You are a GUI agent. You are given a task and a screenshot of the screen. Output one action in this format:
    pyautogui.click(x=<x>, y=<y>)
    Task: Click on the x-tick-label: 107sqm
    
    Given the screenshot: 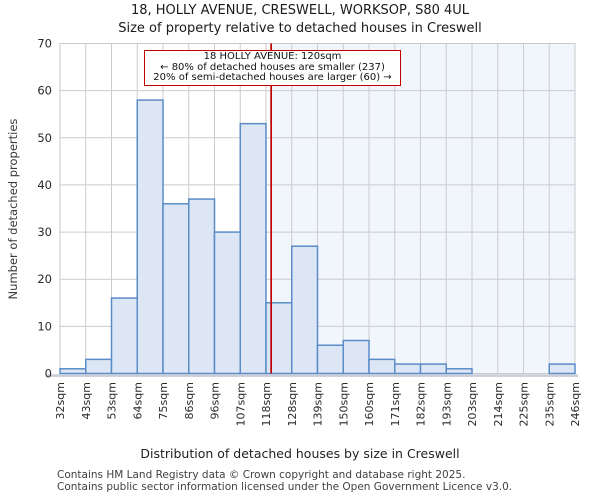 What is the action you would take?
    pyautogui.click(x=240, y=404)
    